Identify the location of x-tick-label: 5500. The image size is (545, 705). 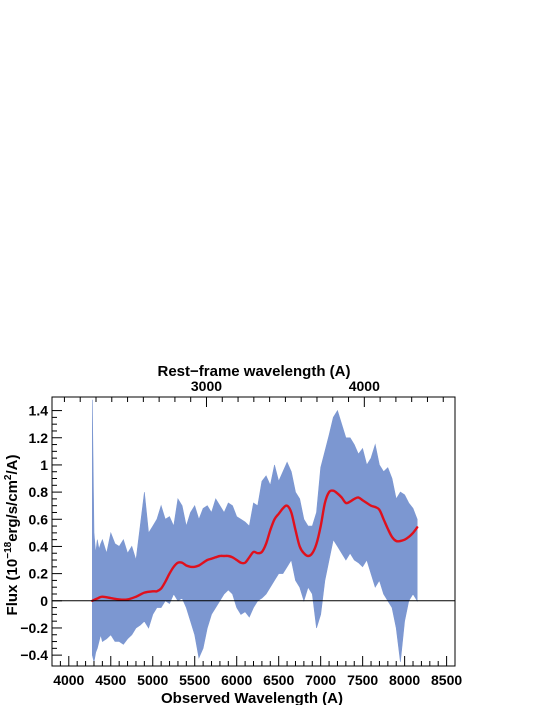
(194, 680).